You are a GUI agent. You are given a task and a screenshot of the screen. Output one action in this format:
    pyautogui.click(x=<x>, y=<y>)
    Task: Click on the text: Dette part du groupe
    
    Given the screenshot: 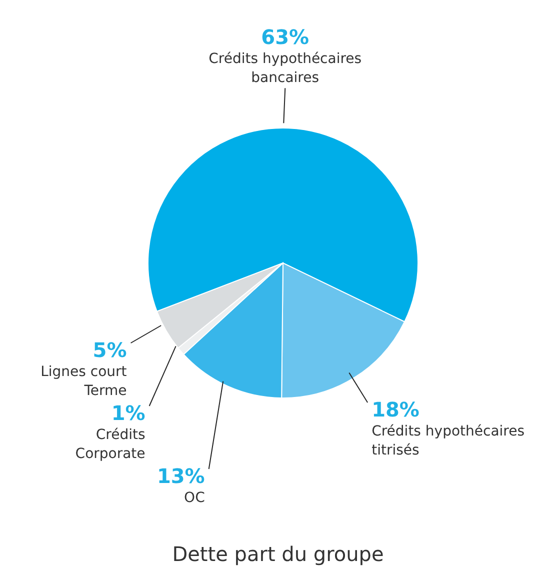 What is the action you would take?
    pyautogui.click(x=278, y=554)
    